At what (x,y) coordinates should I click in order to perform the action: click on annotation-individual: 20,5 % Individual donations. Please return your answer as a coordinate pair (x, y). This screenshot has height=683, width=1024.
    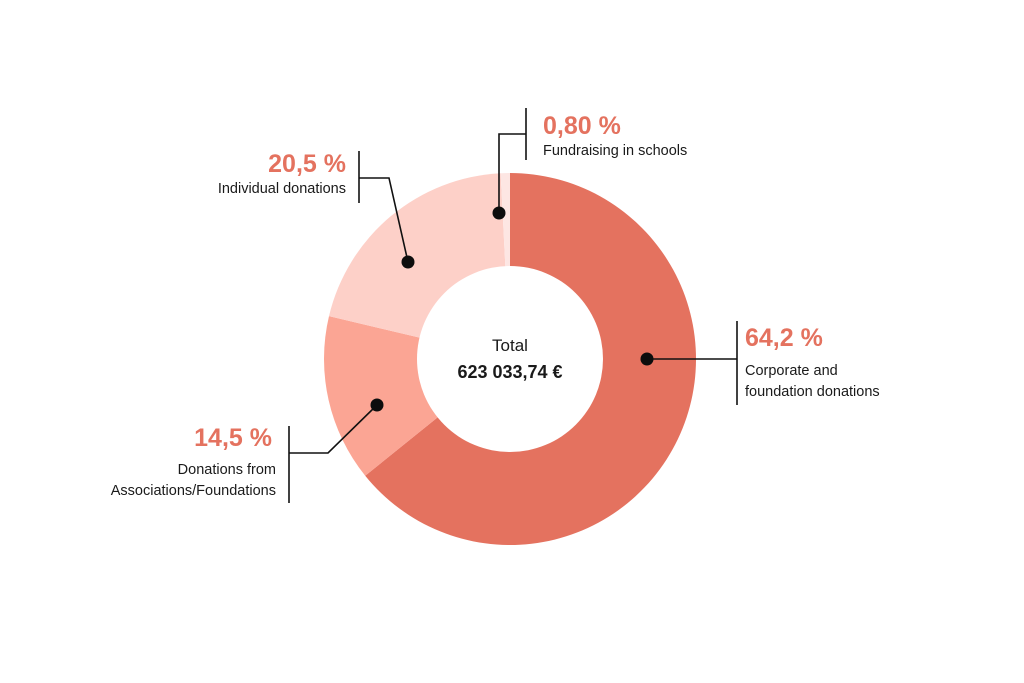
    Looking at the image, I should click on (316, 209).